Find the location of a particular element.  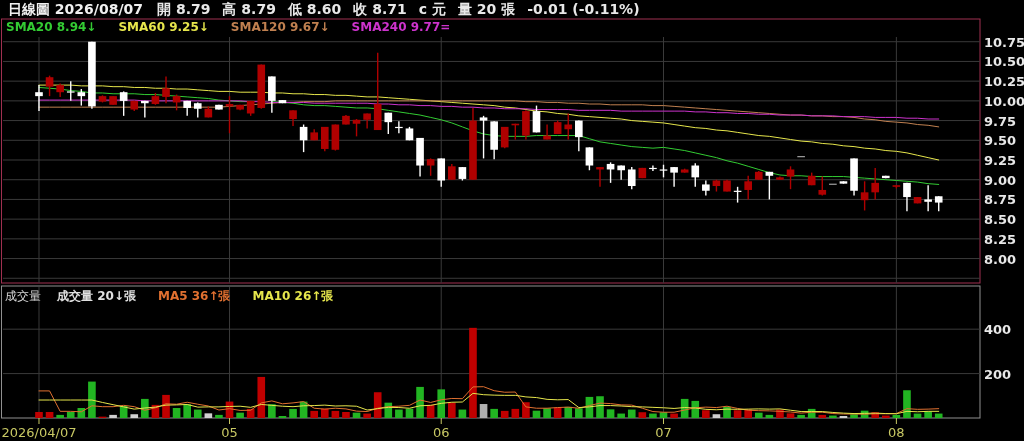

x-tick-label: 2026/04/07 is located at coordinates (39, 432).